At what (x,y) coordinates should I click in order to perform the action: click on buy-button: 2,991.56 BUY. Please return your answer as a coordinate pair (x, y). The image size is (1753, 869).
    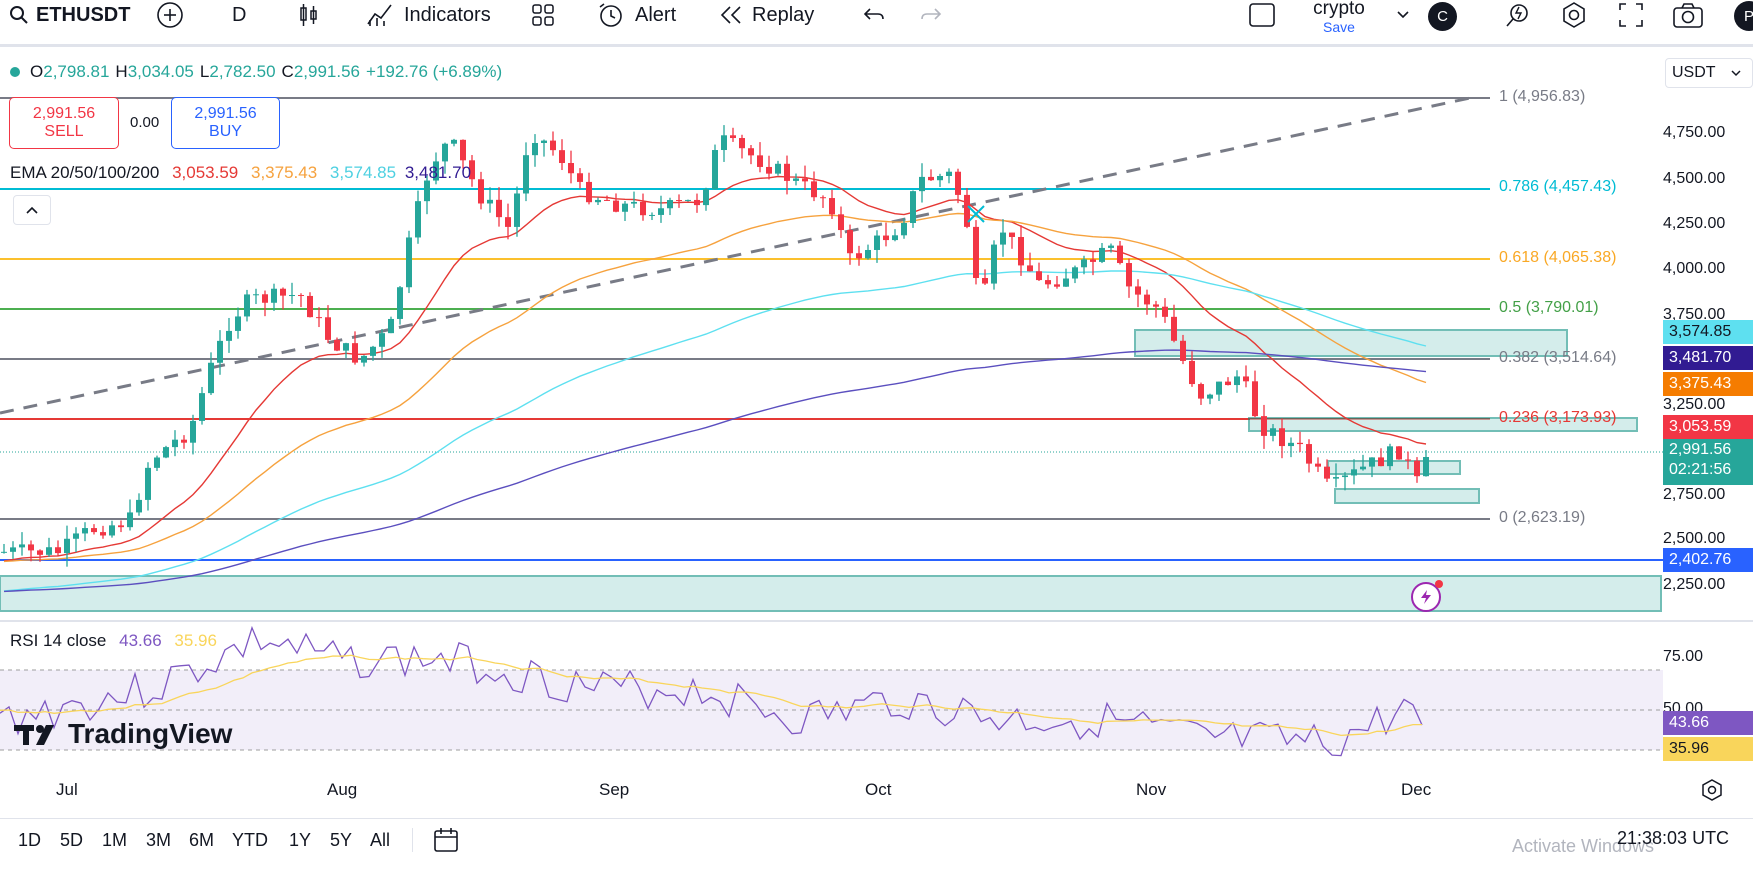
    Looking at the image, I should click on (225, 123).